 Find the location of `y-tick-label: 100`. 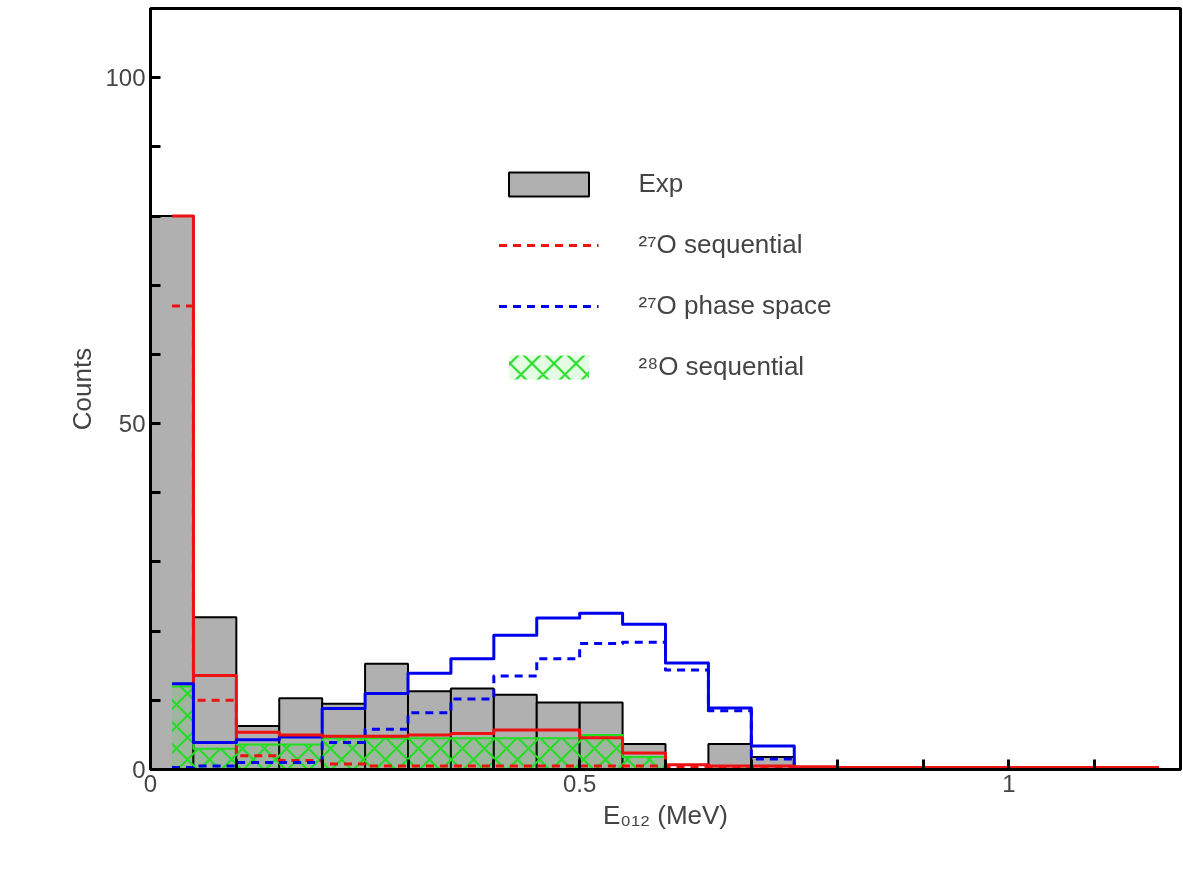

y-tick-label: 100 is located at coordinates (125, 78).